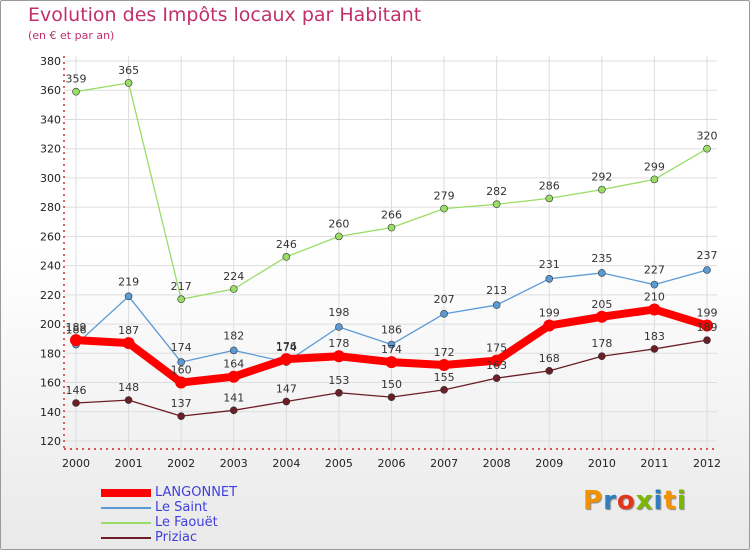  I want to click on data-label: 282, so click(496, 191).